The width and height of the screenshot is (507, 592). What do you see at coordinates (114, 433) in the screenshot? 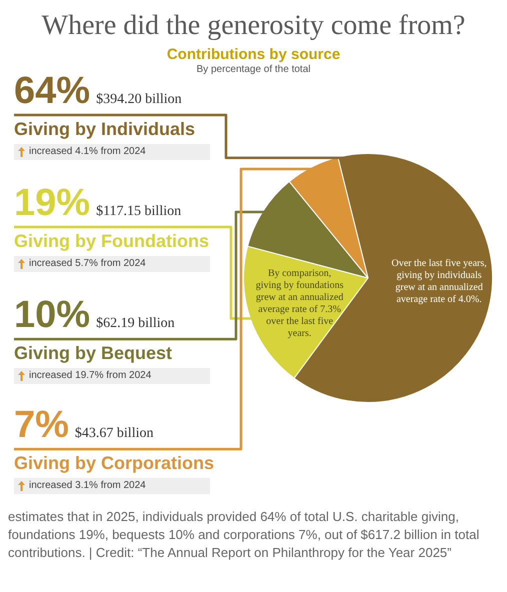
I see `text: $43.67 billion` at bounding box center [114, 433].